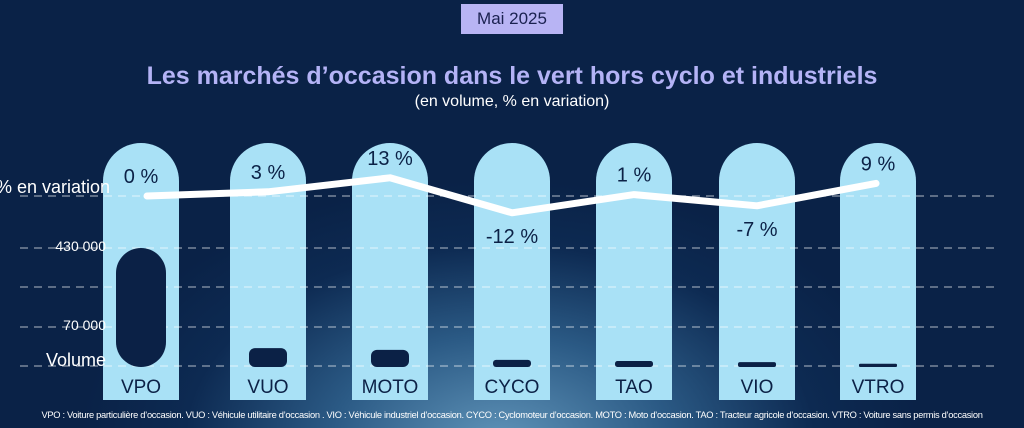 The width and height of the screenshot is (1024, 428). What do you see at coordinates (878, 271) in the screenshot?
I see `column-bg-vtro` at bounding box center [878, 271].